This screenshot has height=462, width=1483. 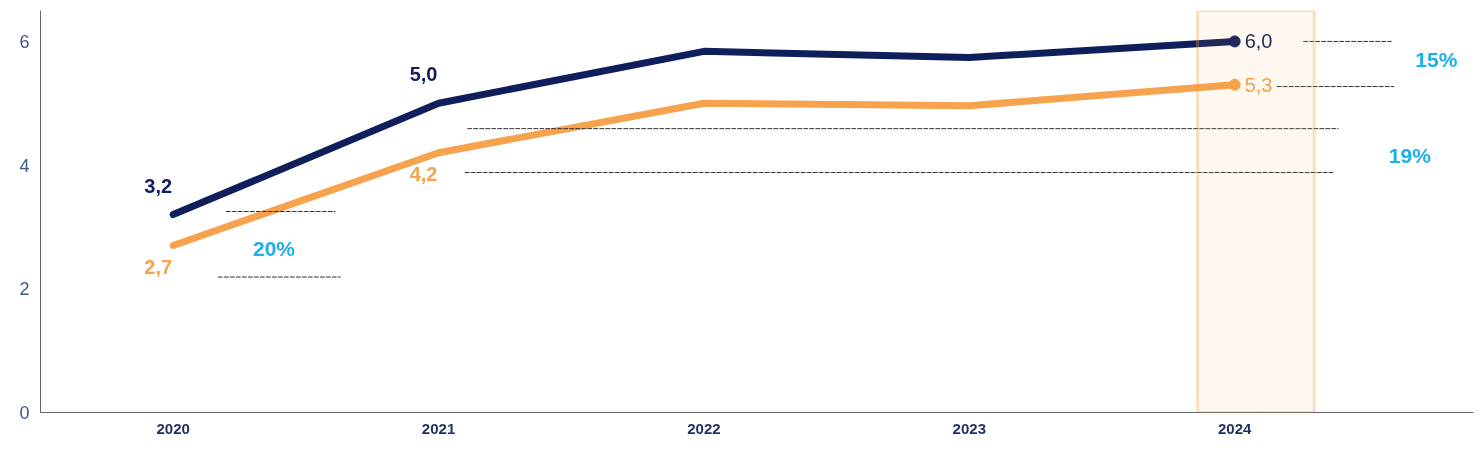 What do you see at coordinates (969, 428) in the screenshot?
I see `x-tick-label: 2023` at bounding box center [969, 428].